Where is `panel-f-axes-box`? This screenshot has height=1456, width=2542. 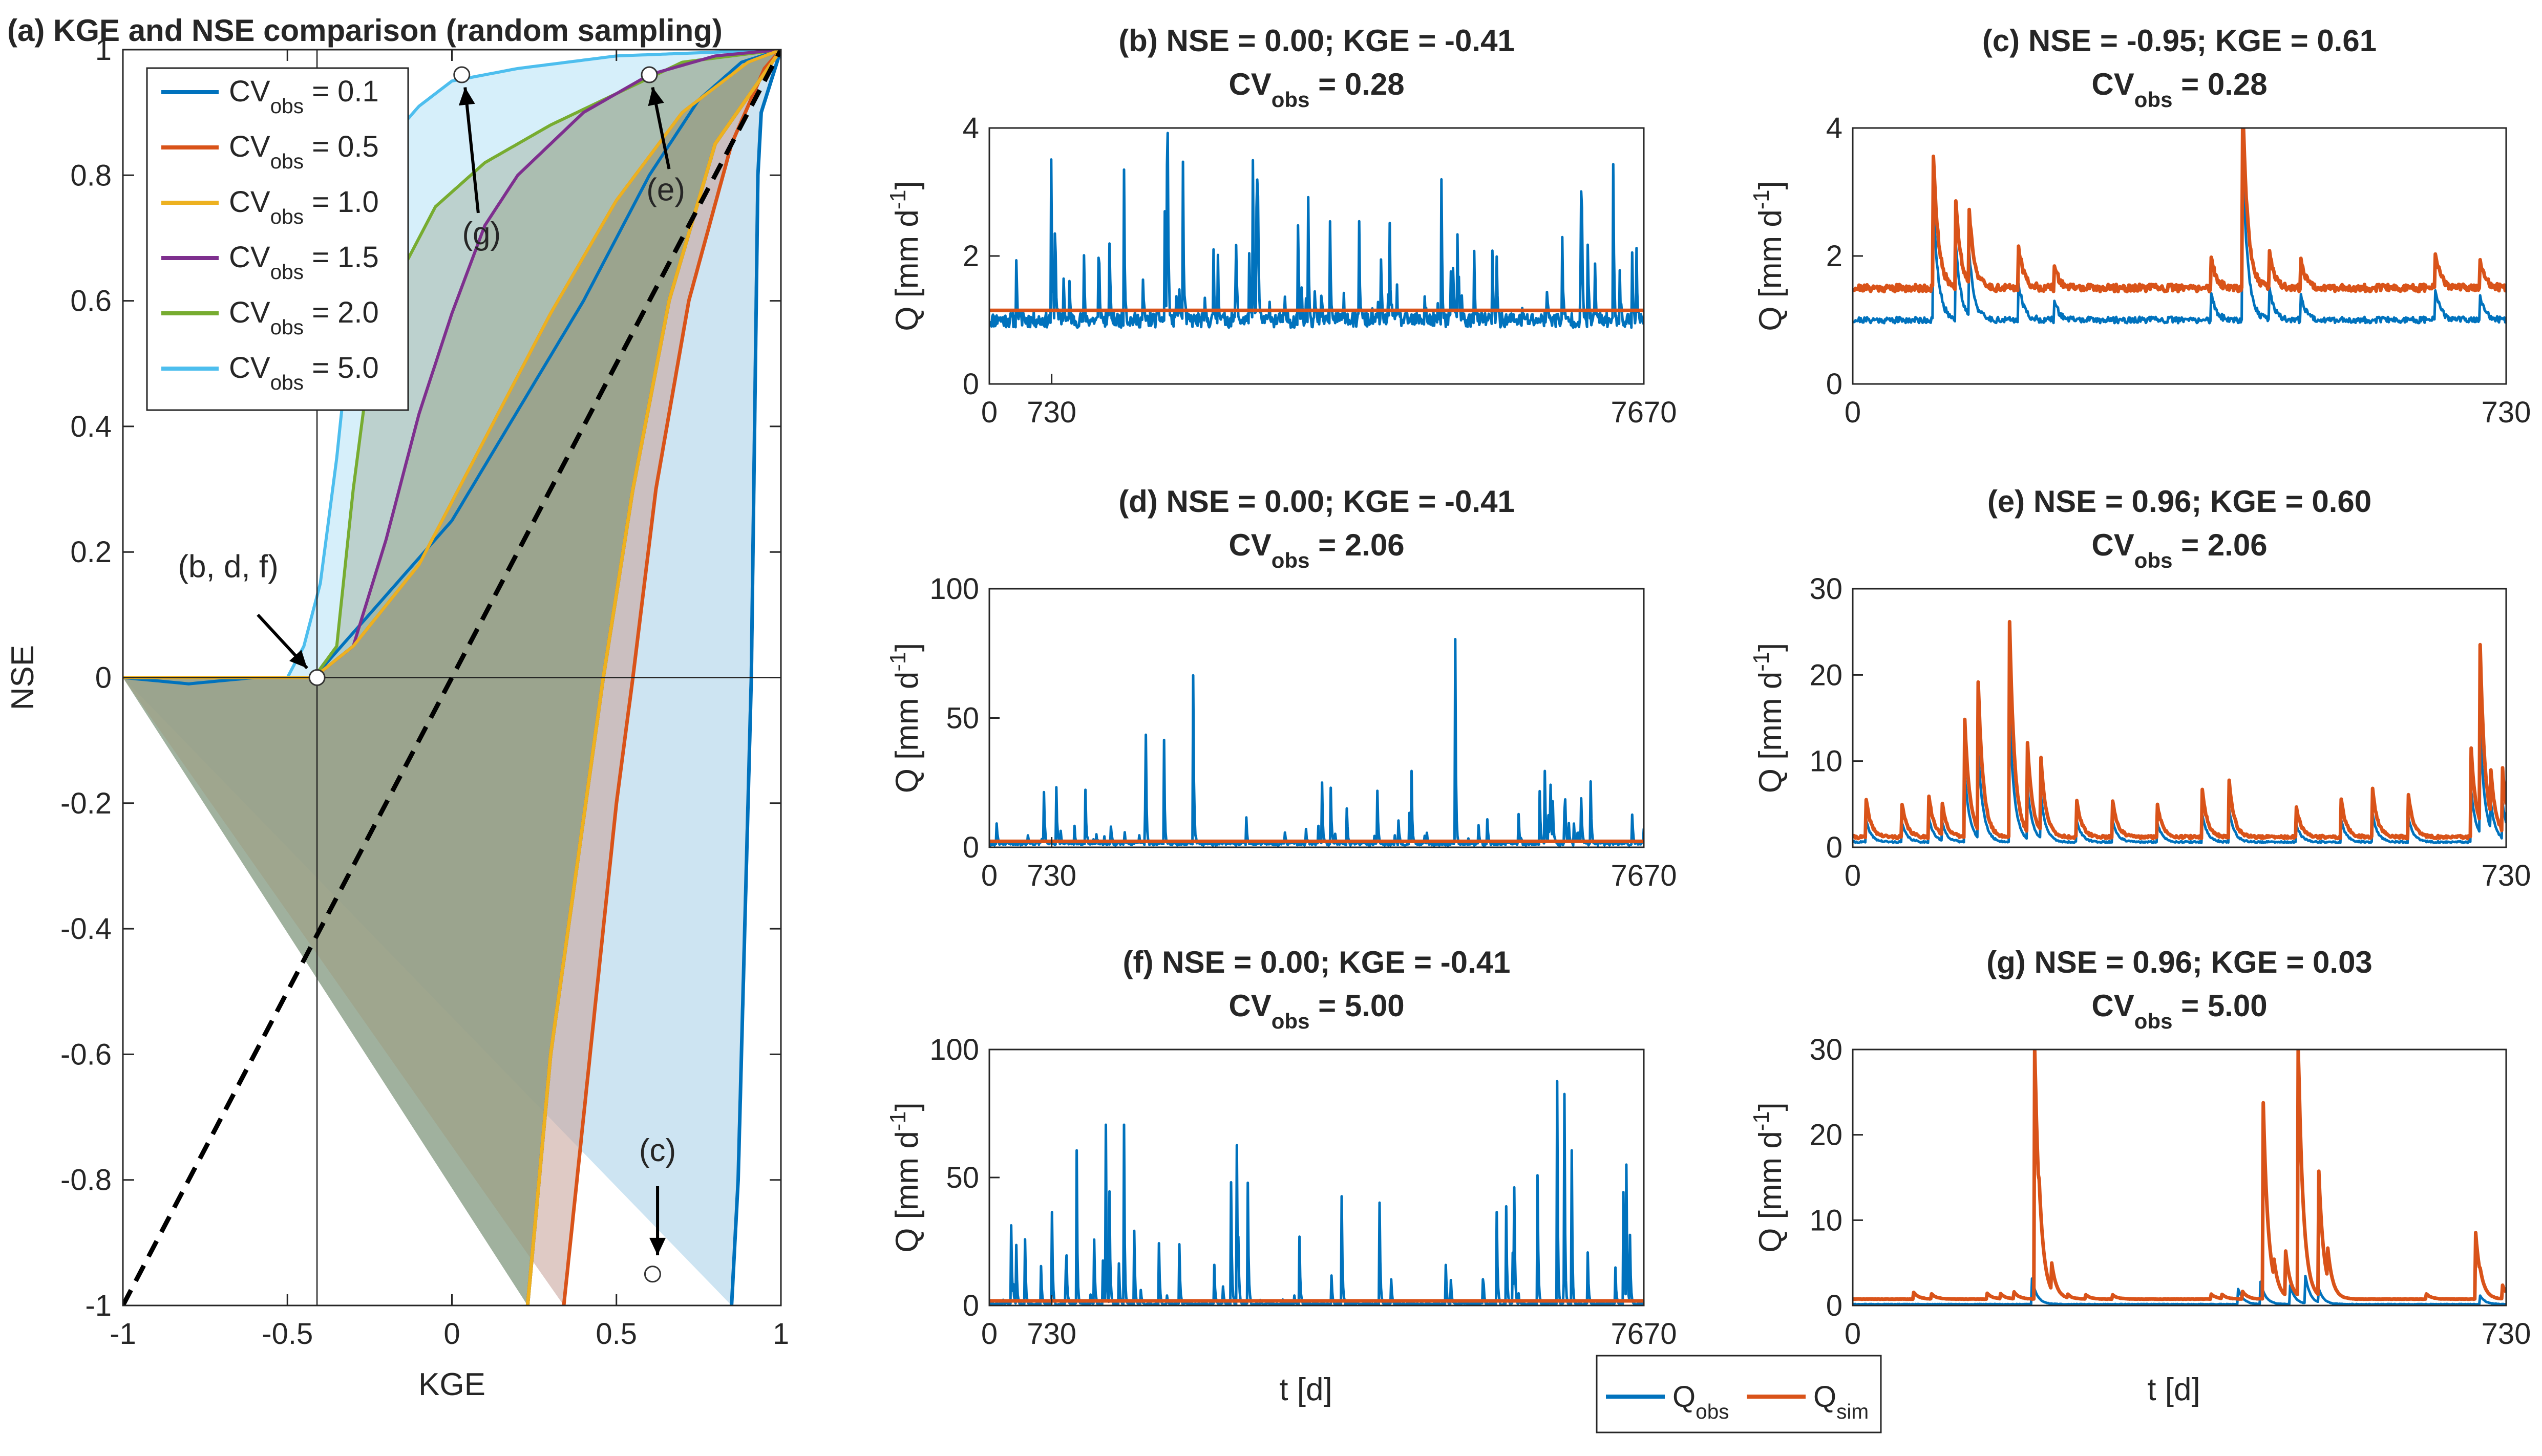 panel-f-axes-box is located at coordinates (1317, 1177).